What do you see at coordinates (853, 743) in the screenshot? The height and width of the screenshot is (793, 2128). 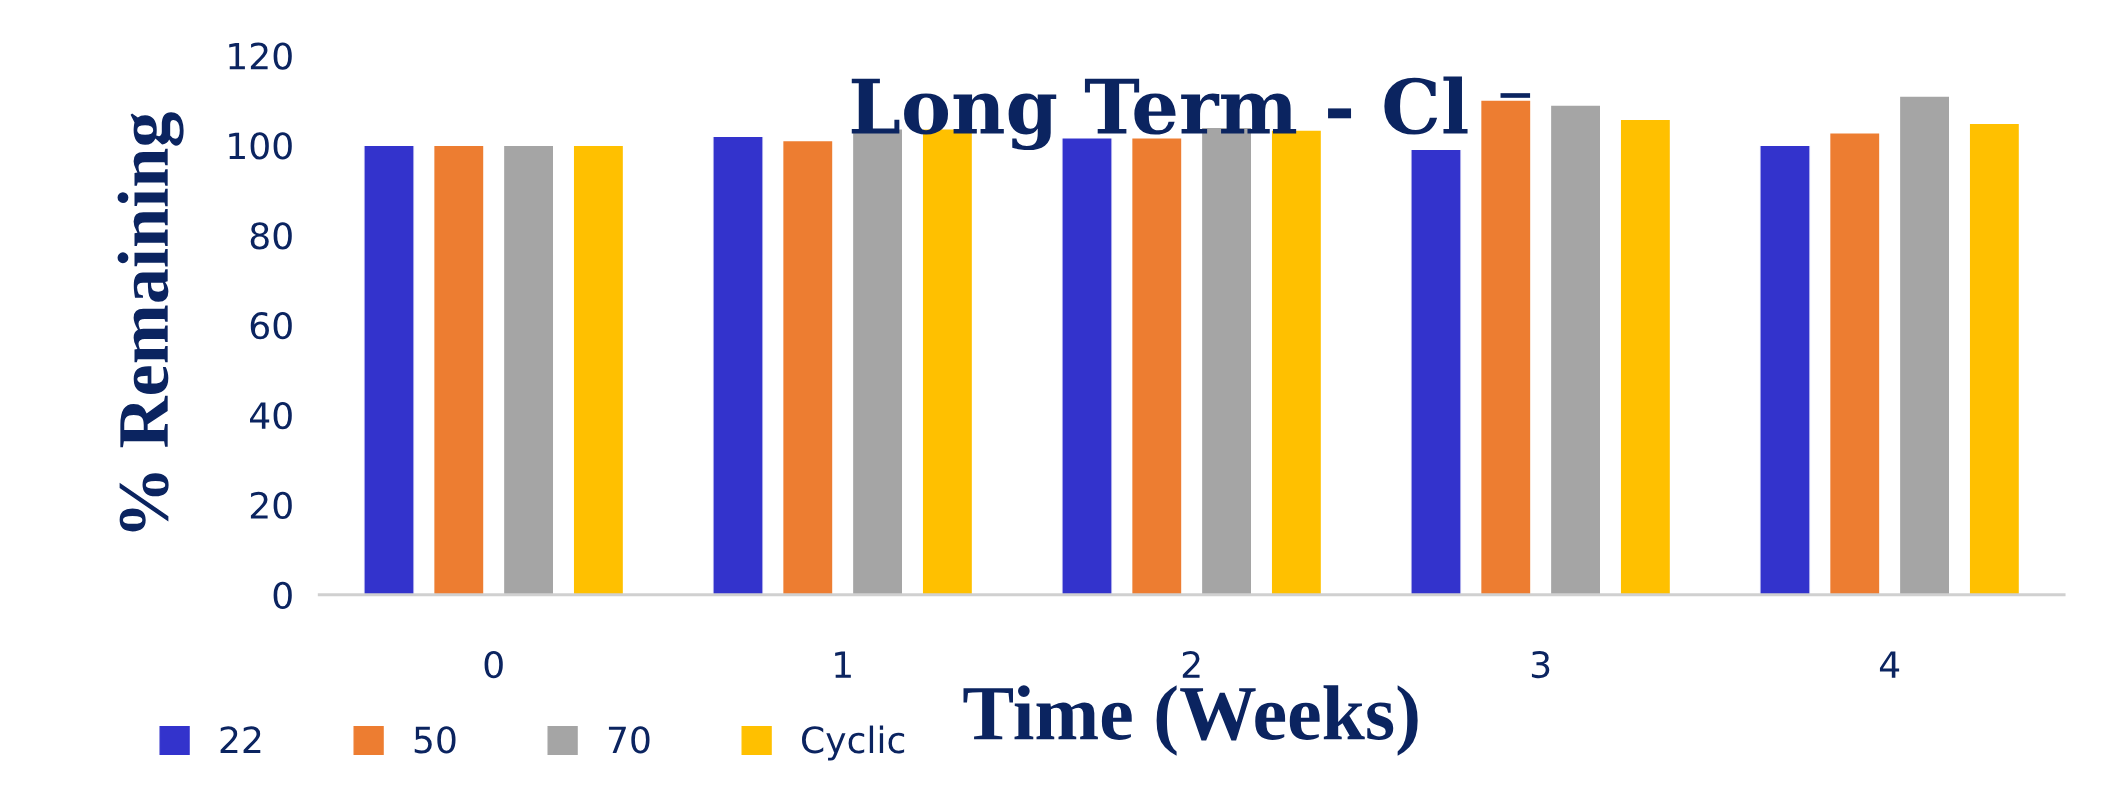 I see `legend-label: Cyclic` at bounding box center [853, 743].